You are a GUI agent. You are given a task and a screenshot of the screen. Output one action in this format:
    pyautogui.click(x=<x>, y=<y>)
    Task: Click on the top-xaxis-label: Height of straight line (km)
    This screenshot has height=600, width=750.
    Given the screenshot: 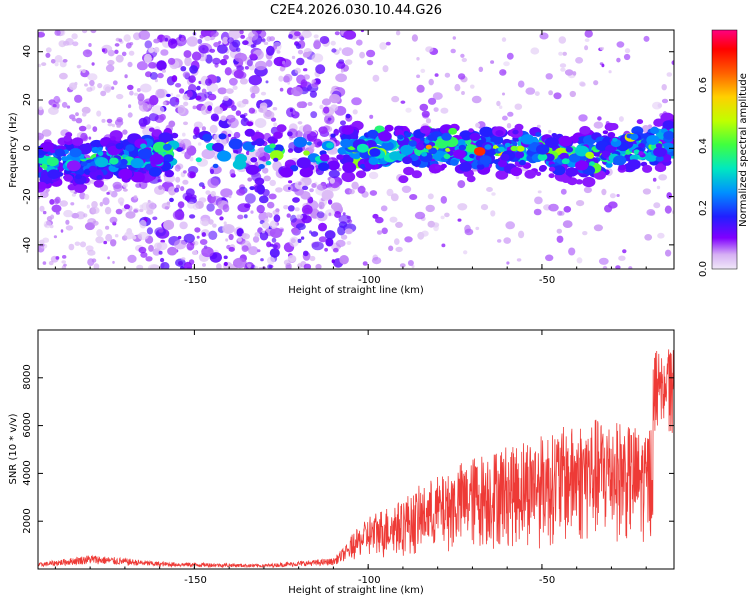 What is the action you would take?
    pyautogui.click(x=356, y=290)
    